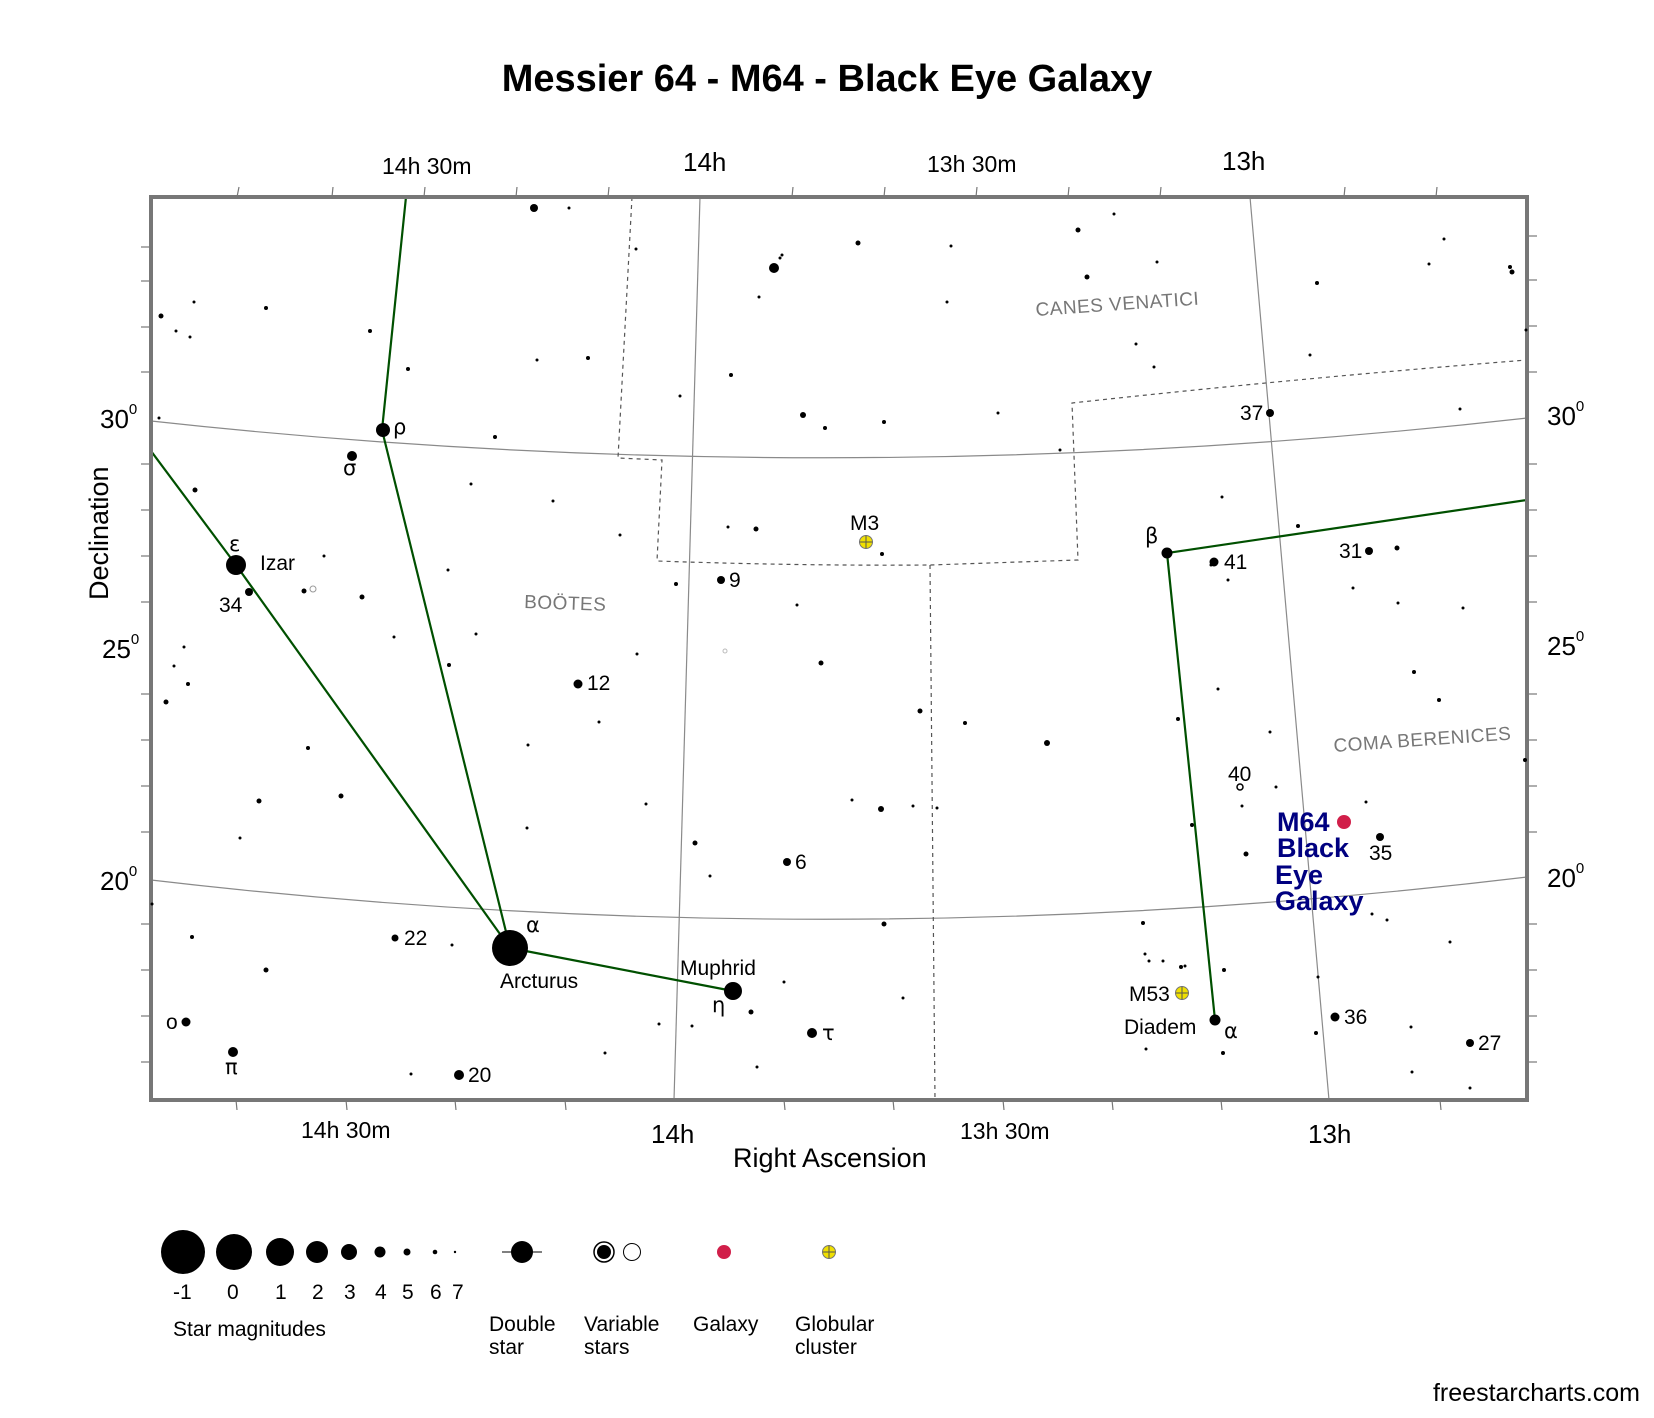 The width and height of the screenshot is (1654, 1418). What do you see at coordinates (1350, 551) in the screenshot?
I see `label-31: 31` at bounding box center [1350, 551].